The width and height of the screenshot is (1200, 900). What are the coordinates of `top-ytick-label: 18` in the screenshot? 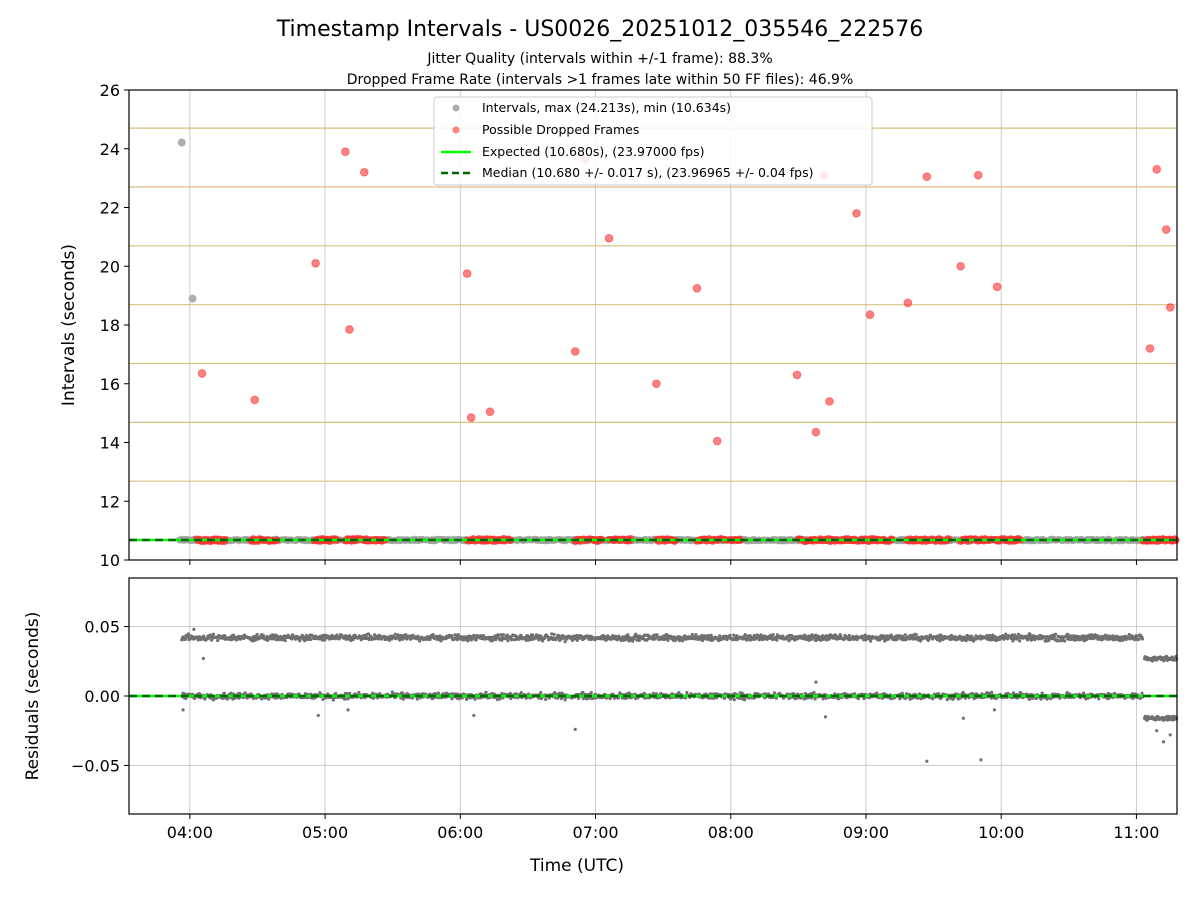 It's located at (110, 325).